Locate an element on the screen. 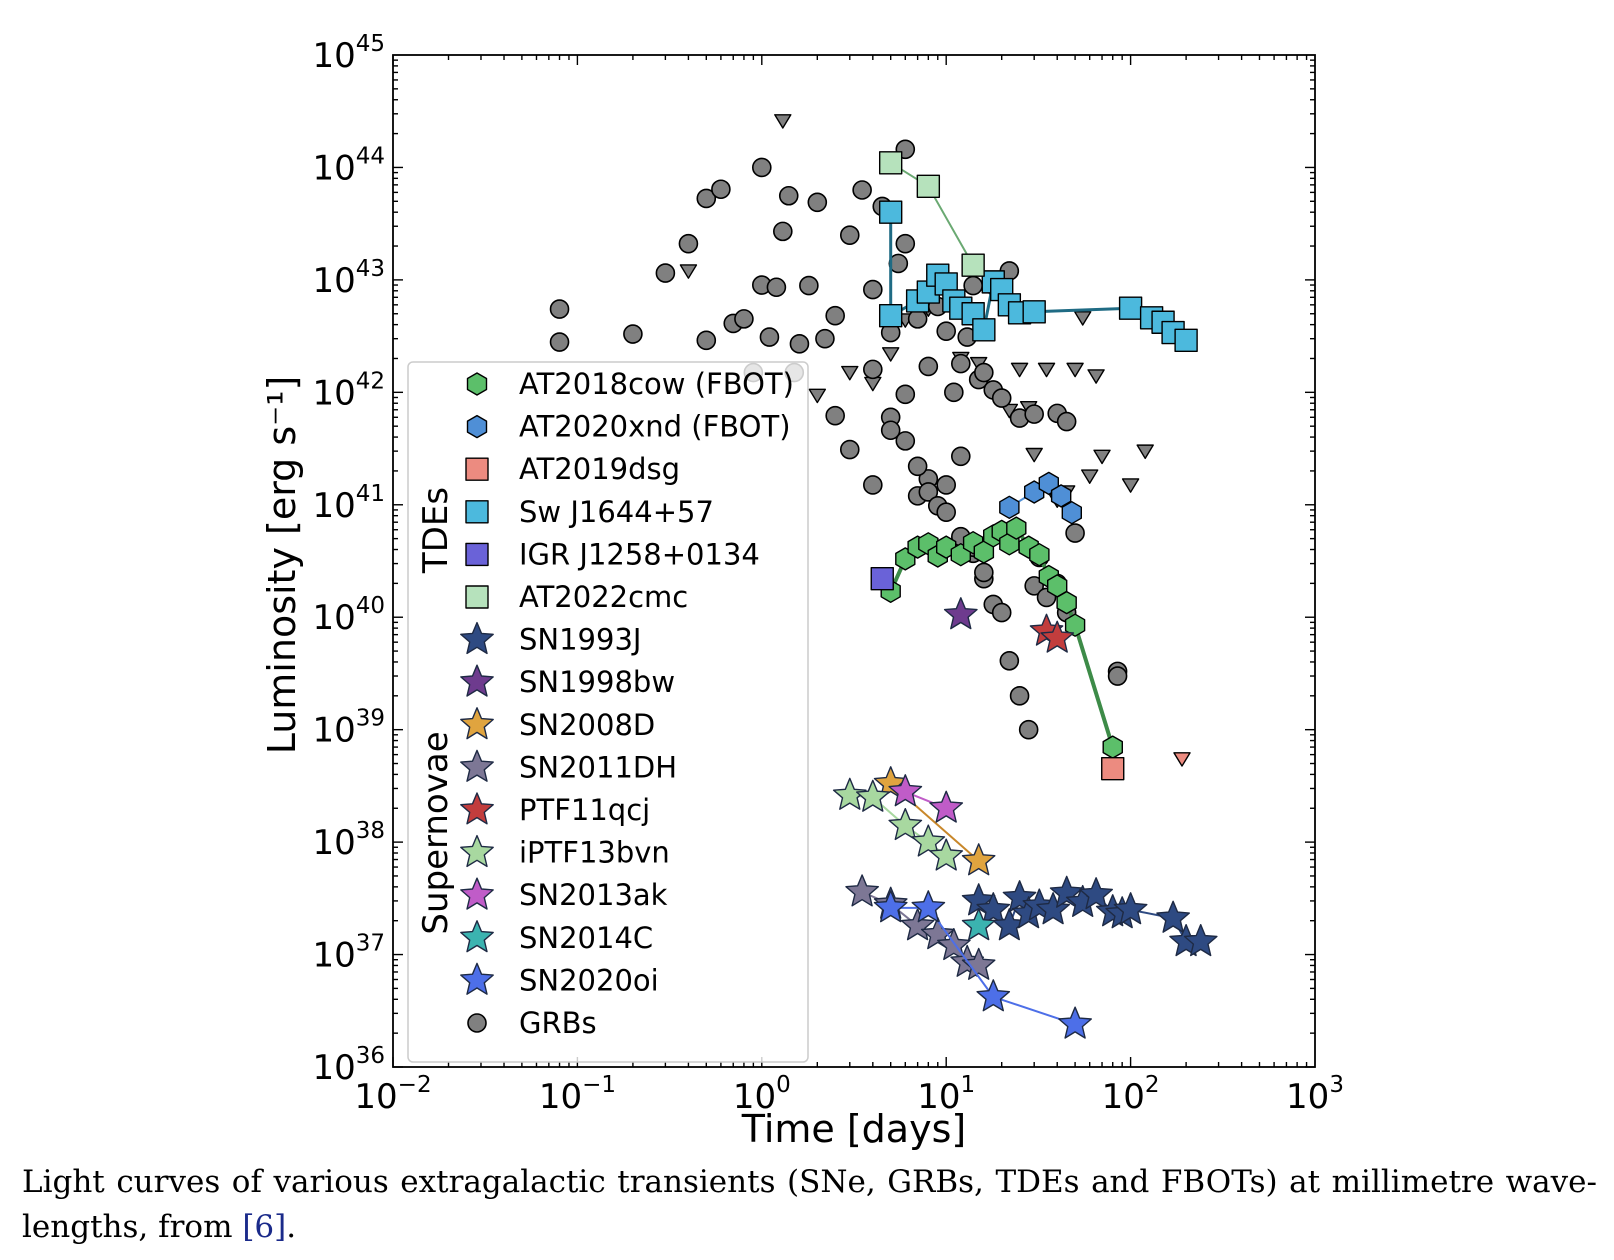 Image resolution: width=1614 pixels, height=1260 pixels. y-tick-label: 1037 is located at coordinates (348, 953).